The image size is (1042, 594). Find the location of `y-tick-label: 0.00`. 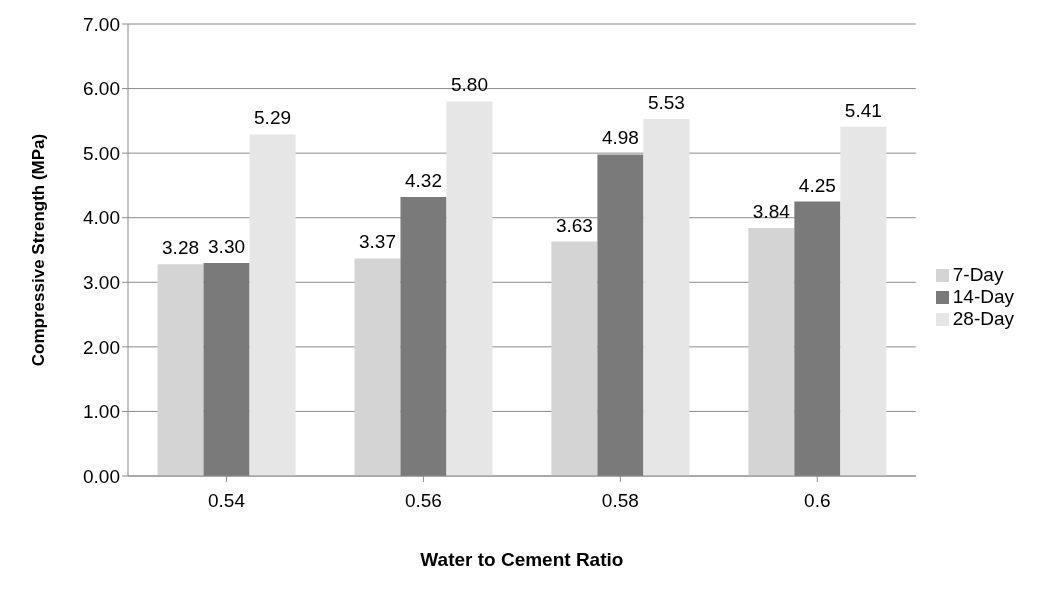

y-tick-label: 0.00 is located at coordinates (101, 476).